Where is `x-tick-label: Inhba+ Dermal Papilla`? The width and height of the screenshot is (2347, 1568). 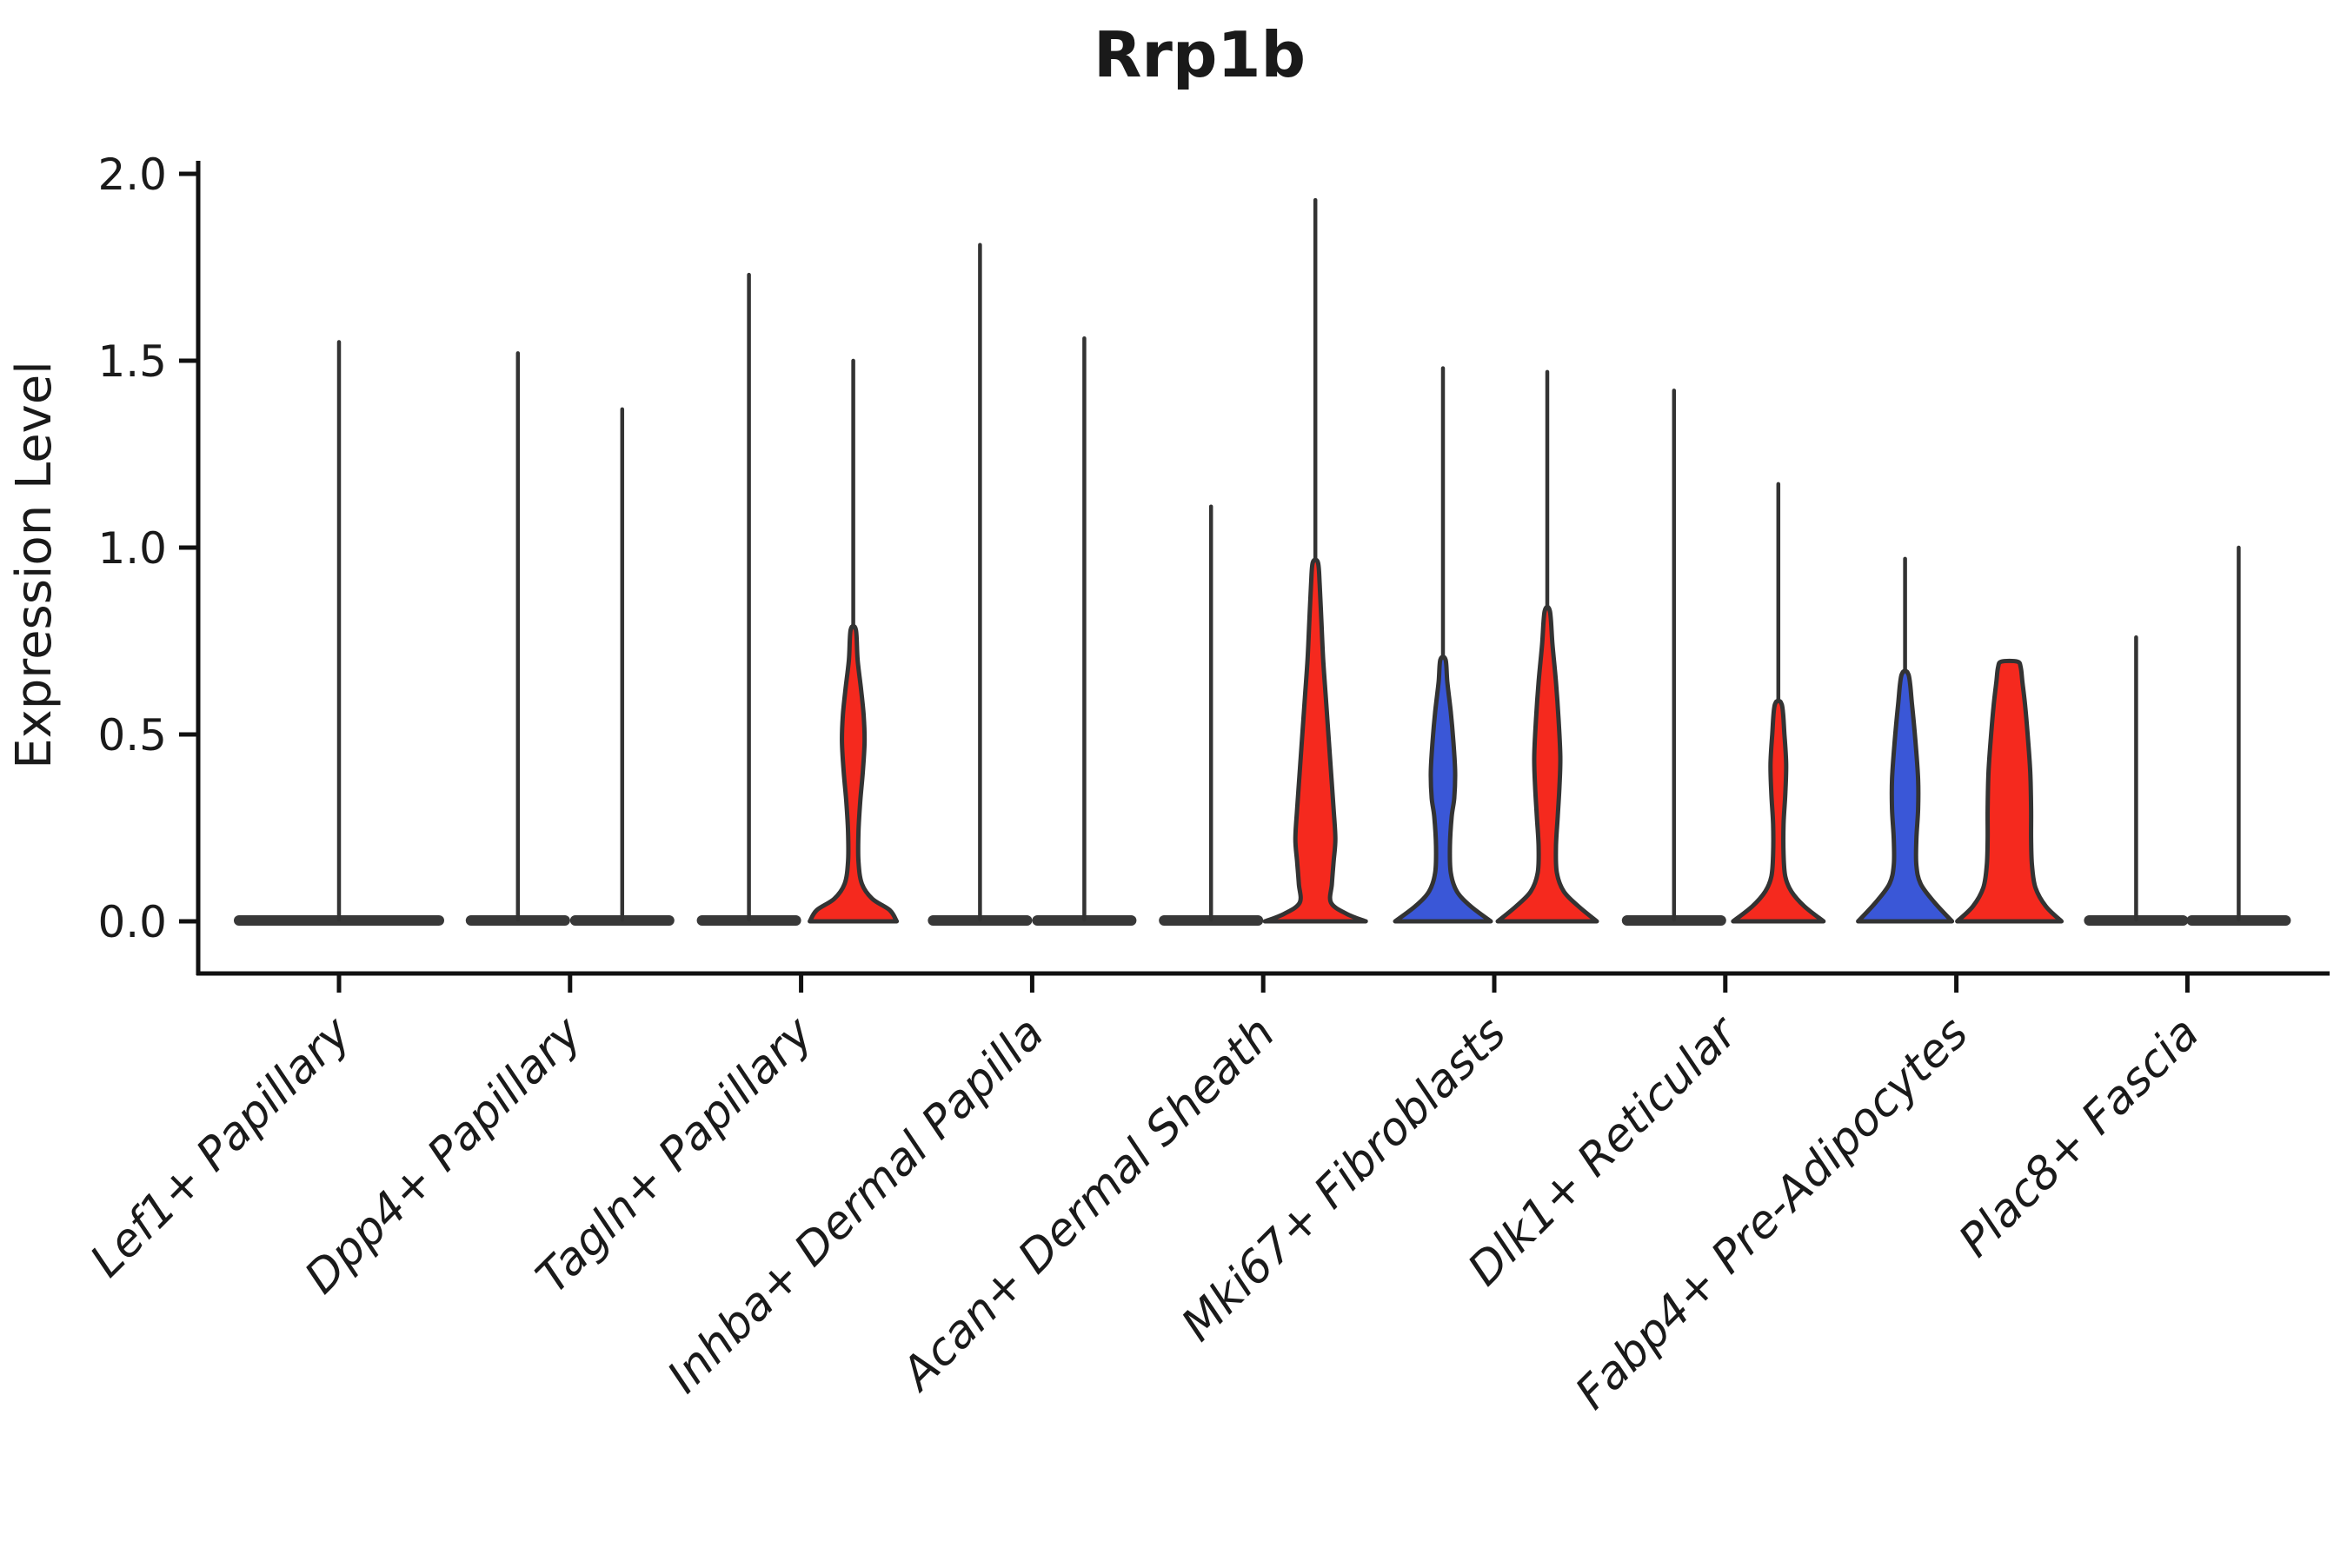 x-tick-label: Inhba+ Dermal Papilla is located at coordinates (856, 1205).